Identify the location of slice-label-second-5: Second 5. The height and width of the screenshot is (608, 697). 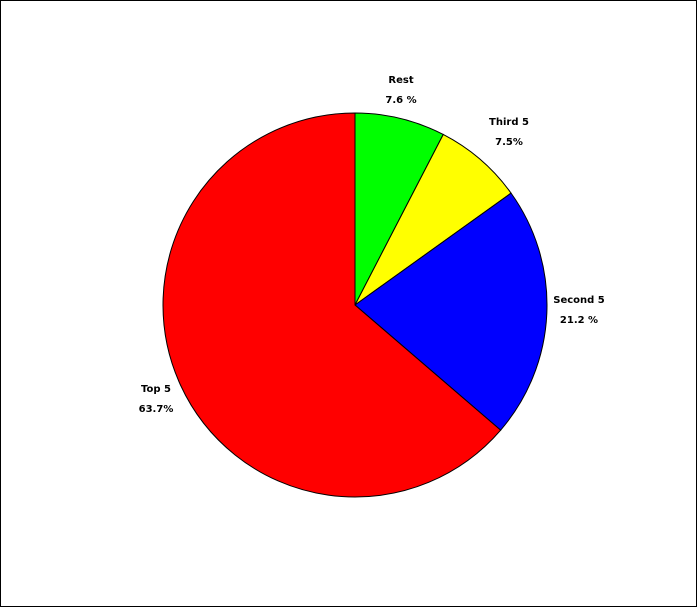
(579, 300).